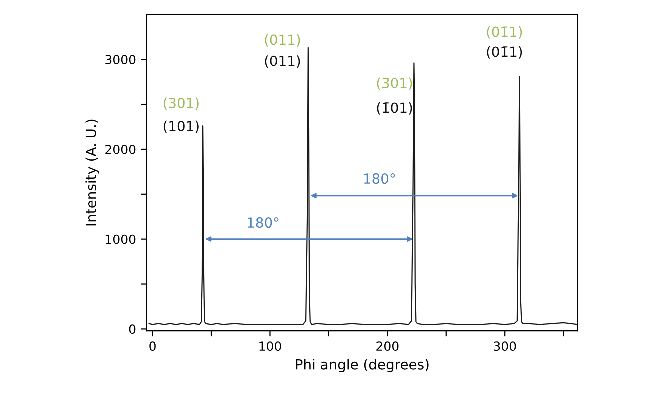  I want to click on y-tick-label: 2000, so click(121, 149).